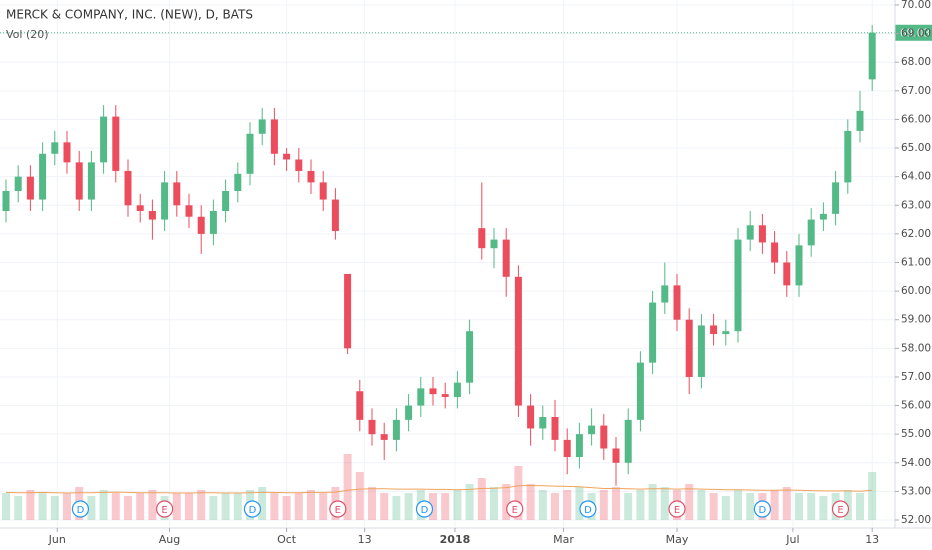  What do you see at coordinates (792, 539) in the screenshot?
I see `x-tick-label: Jul` at bounding box center [792, 539].